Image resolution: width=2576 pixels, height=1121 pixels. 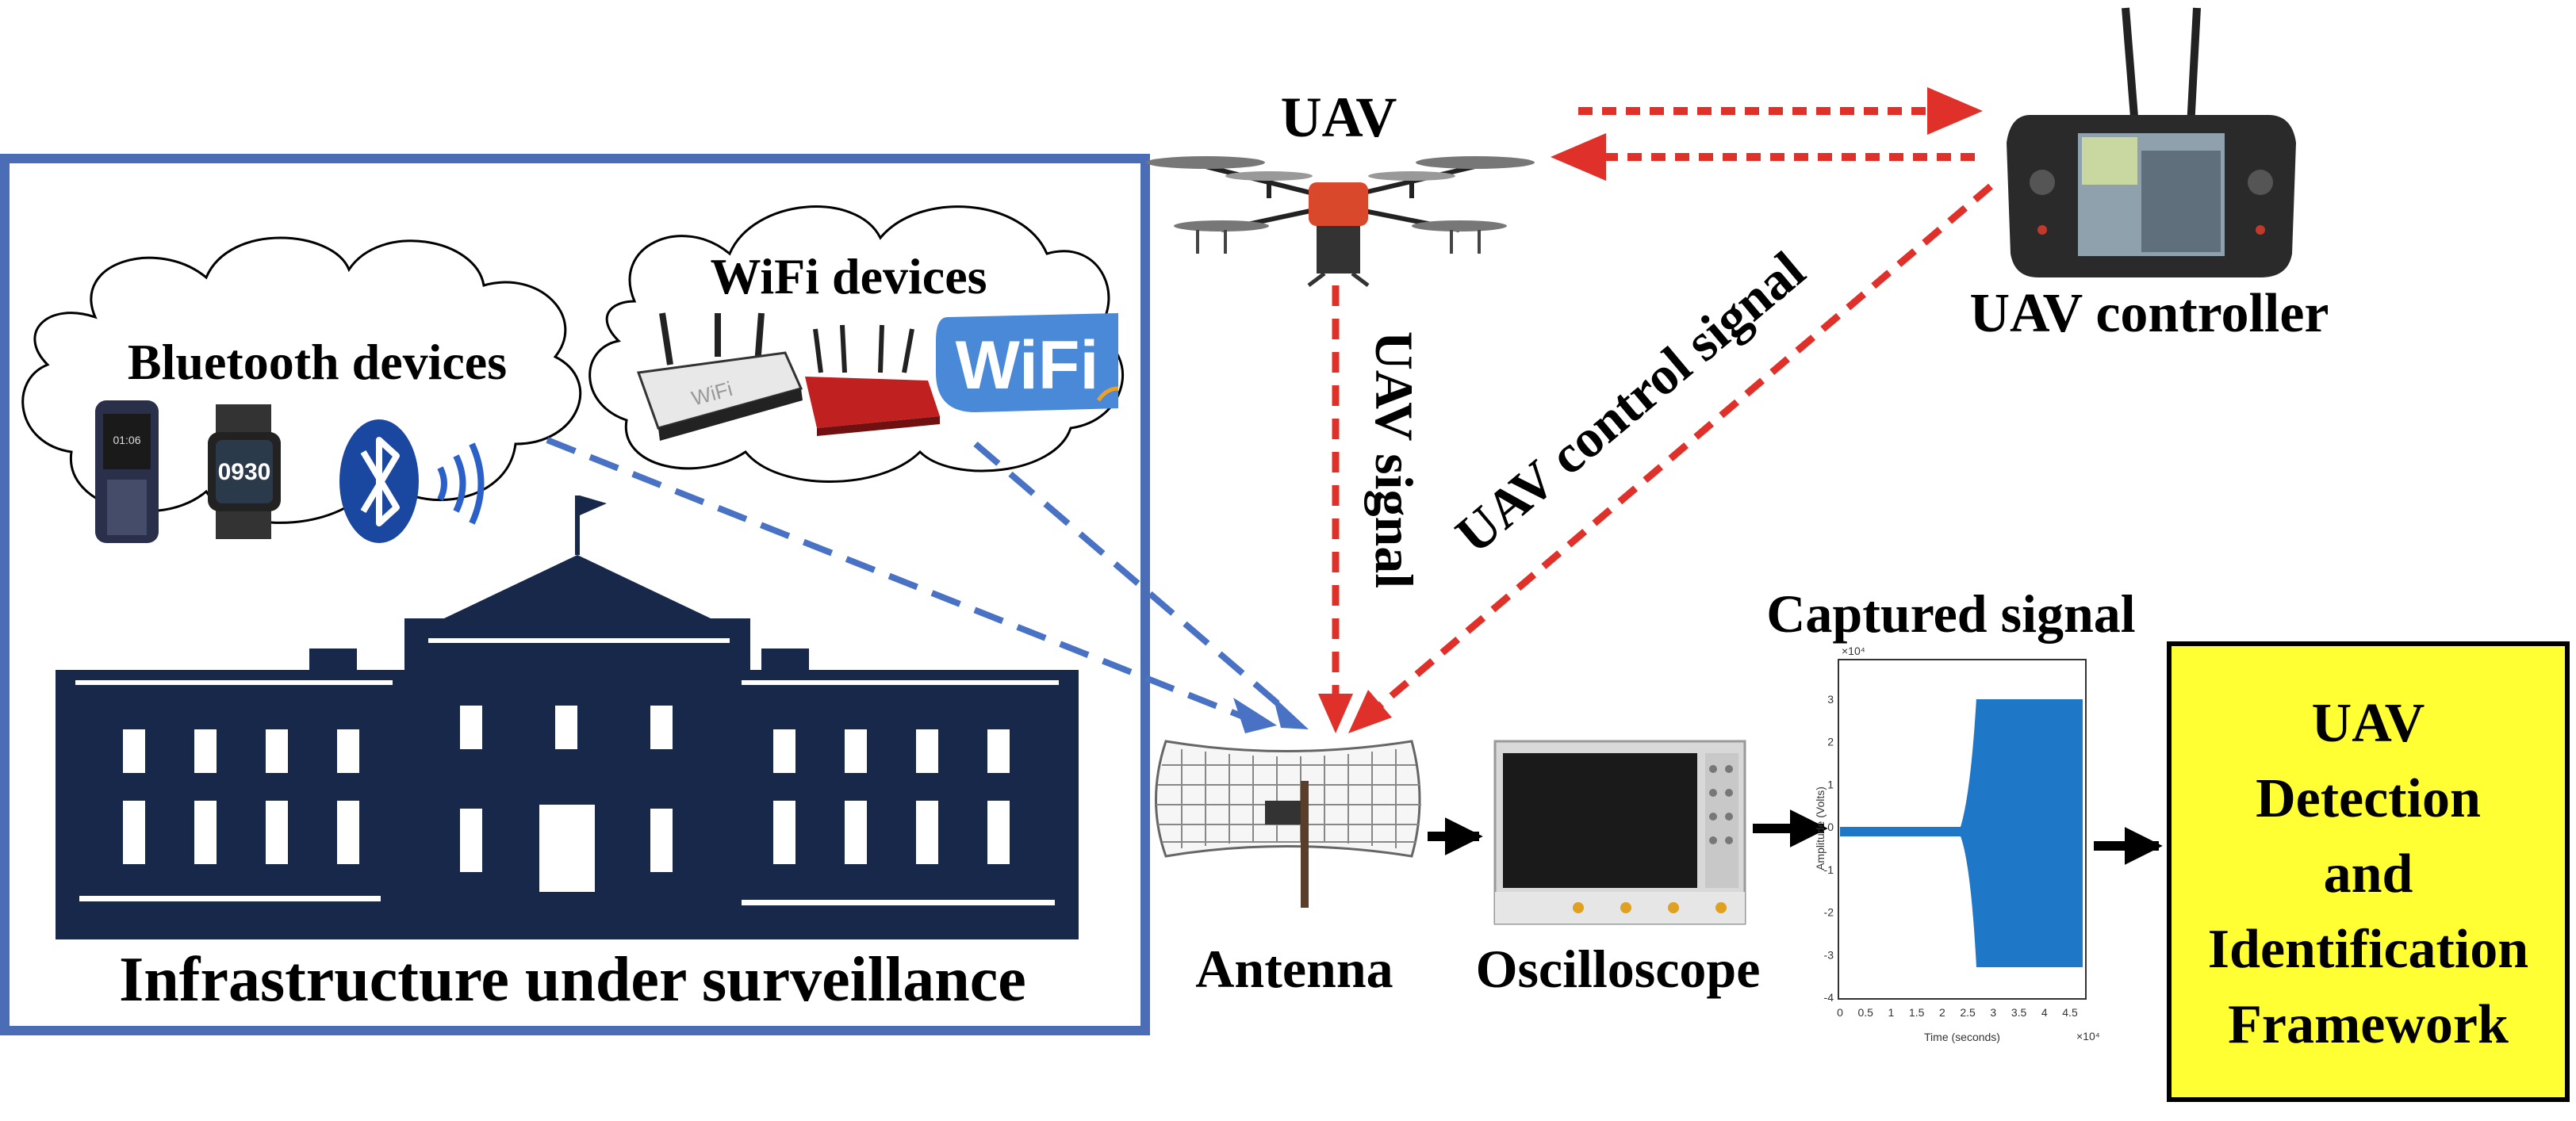 What do you see at coordinates (379, 481) in the screenshot?
I see `bluetooth-icon` at bounding box center [379, 481].